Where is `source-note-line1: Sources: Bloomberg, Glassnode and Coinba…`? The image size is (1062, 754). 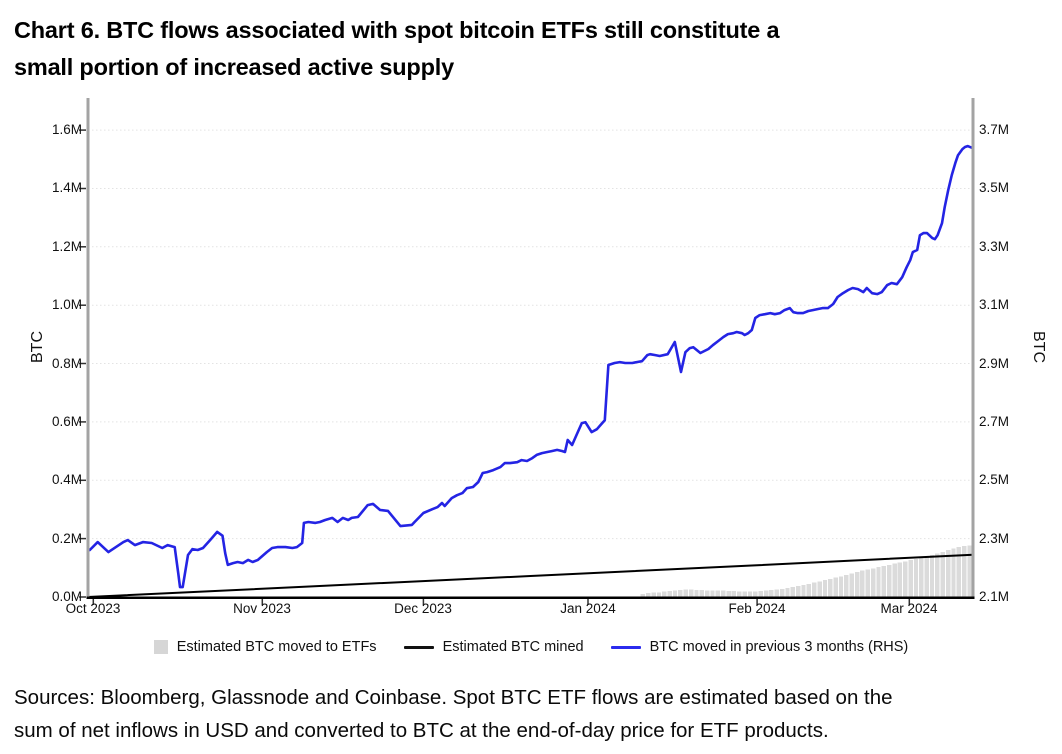
source-note-line1: Sources: Bloomberg, Glassnode and Coinba… is located at coordinates (453, 697).